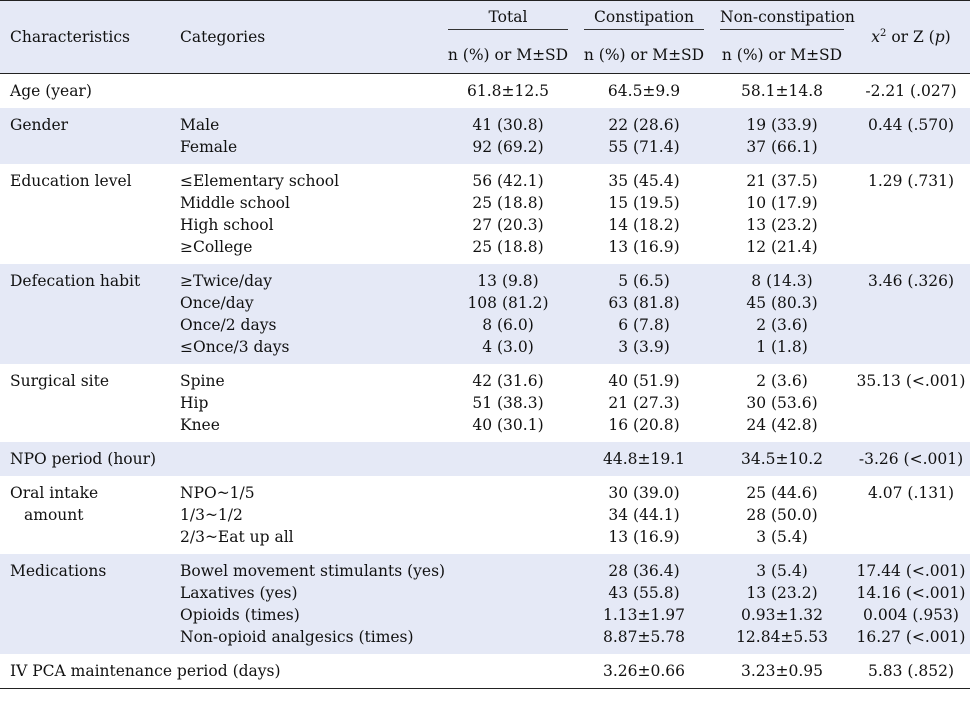 The image size is (970, 714). What do you see at coordinates (260, 181) in the screenshot?
I see `category-value: ≤Elementary school` at bounding box center [260, 181].